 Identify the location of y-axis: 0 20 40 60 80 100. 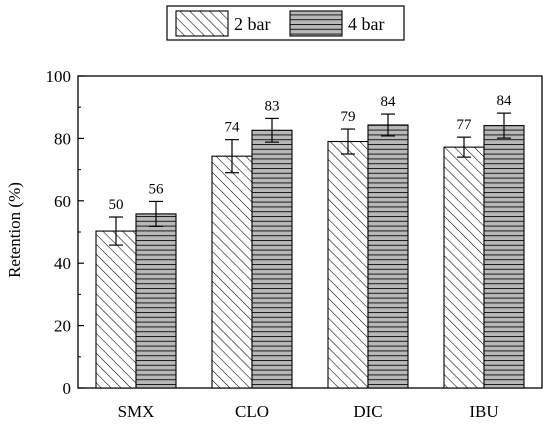
(65, 232).